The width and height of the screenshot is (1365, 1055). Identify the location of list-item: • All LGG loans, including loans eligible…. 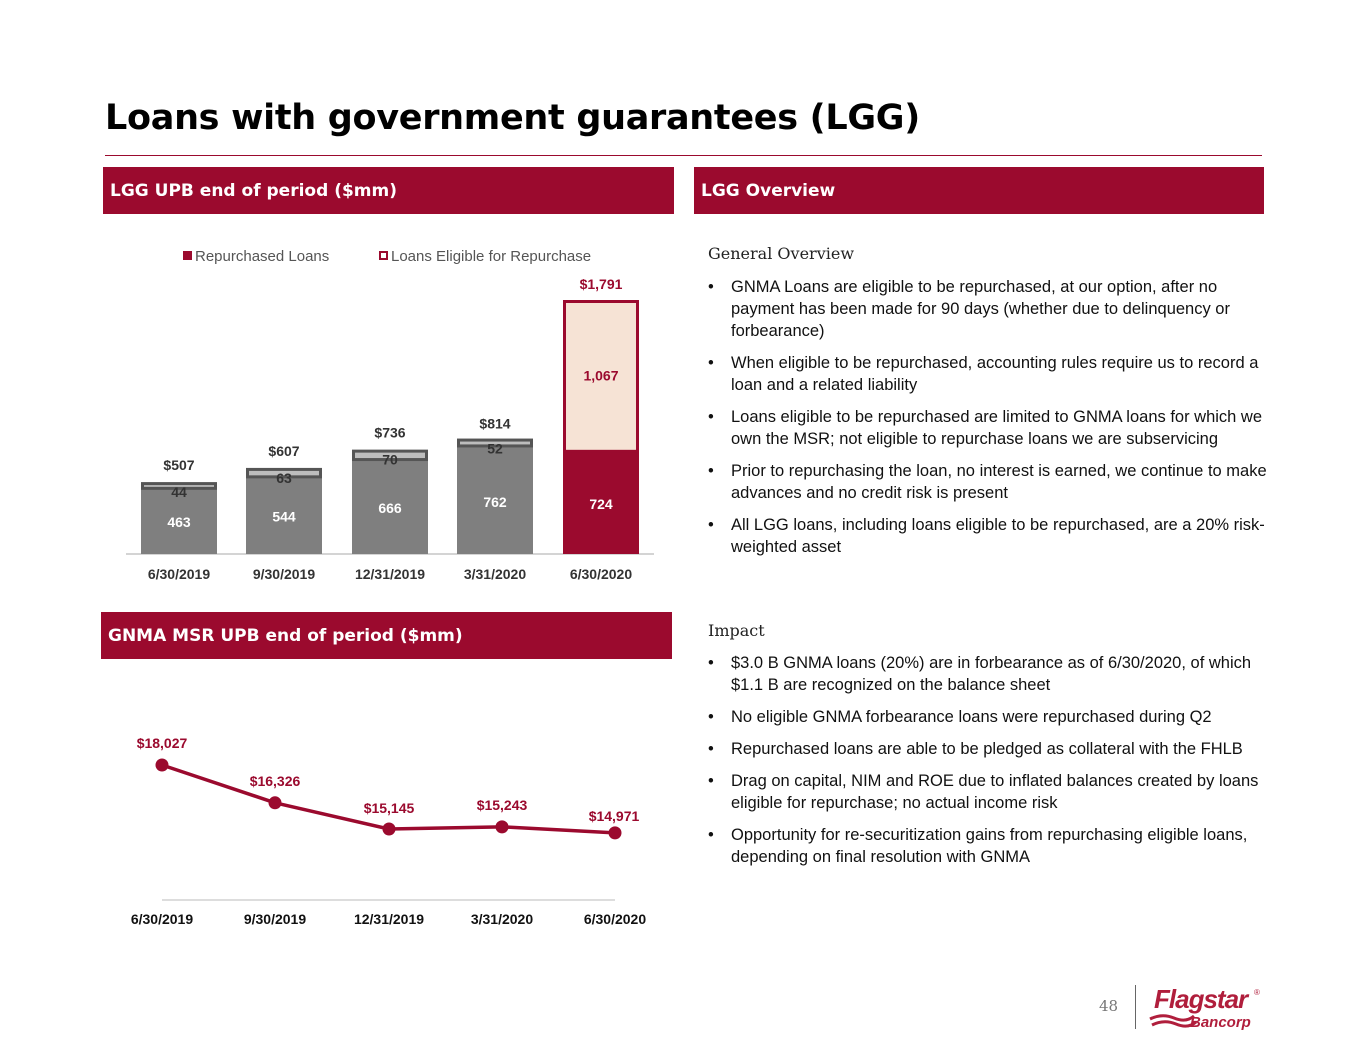
(986, 536).